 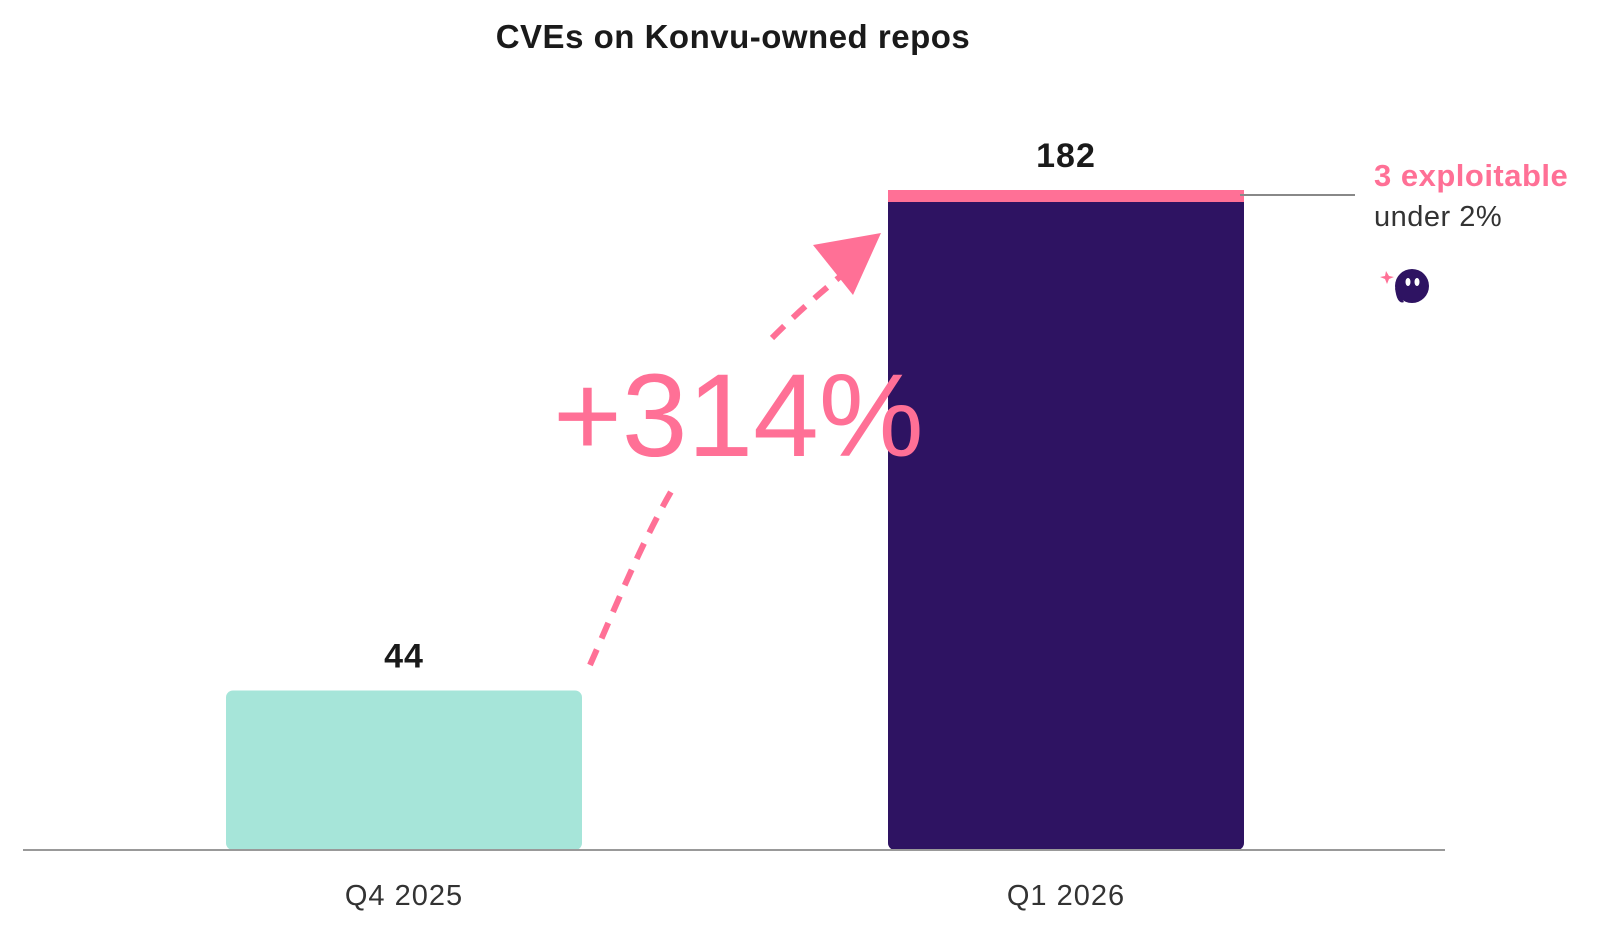 What do you see at coordinates (404, 656) in the screenshot?
I see `data-label-q4-2025: 44` at bounding box center [404, 656].